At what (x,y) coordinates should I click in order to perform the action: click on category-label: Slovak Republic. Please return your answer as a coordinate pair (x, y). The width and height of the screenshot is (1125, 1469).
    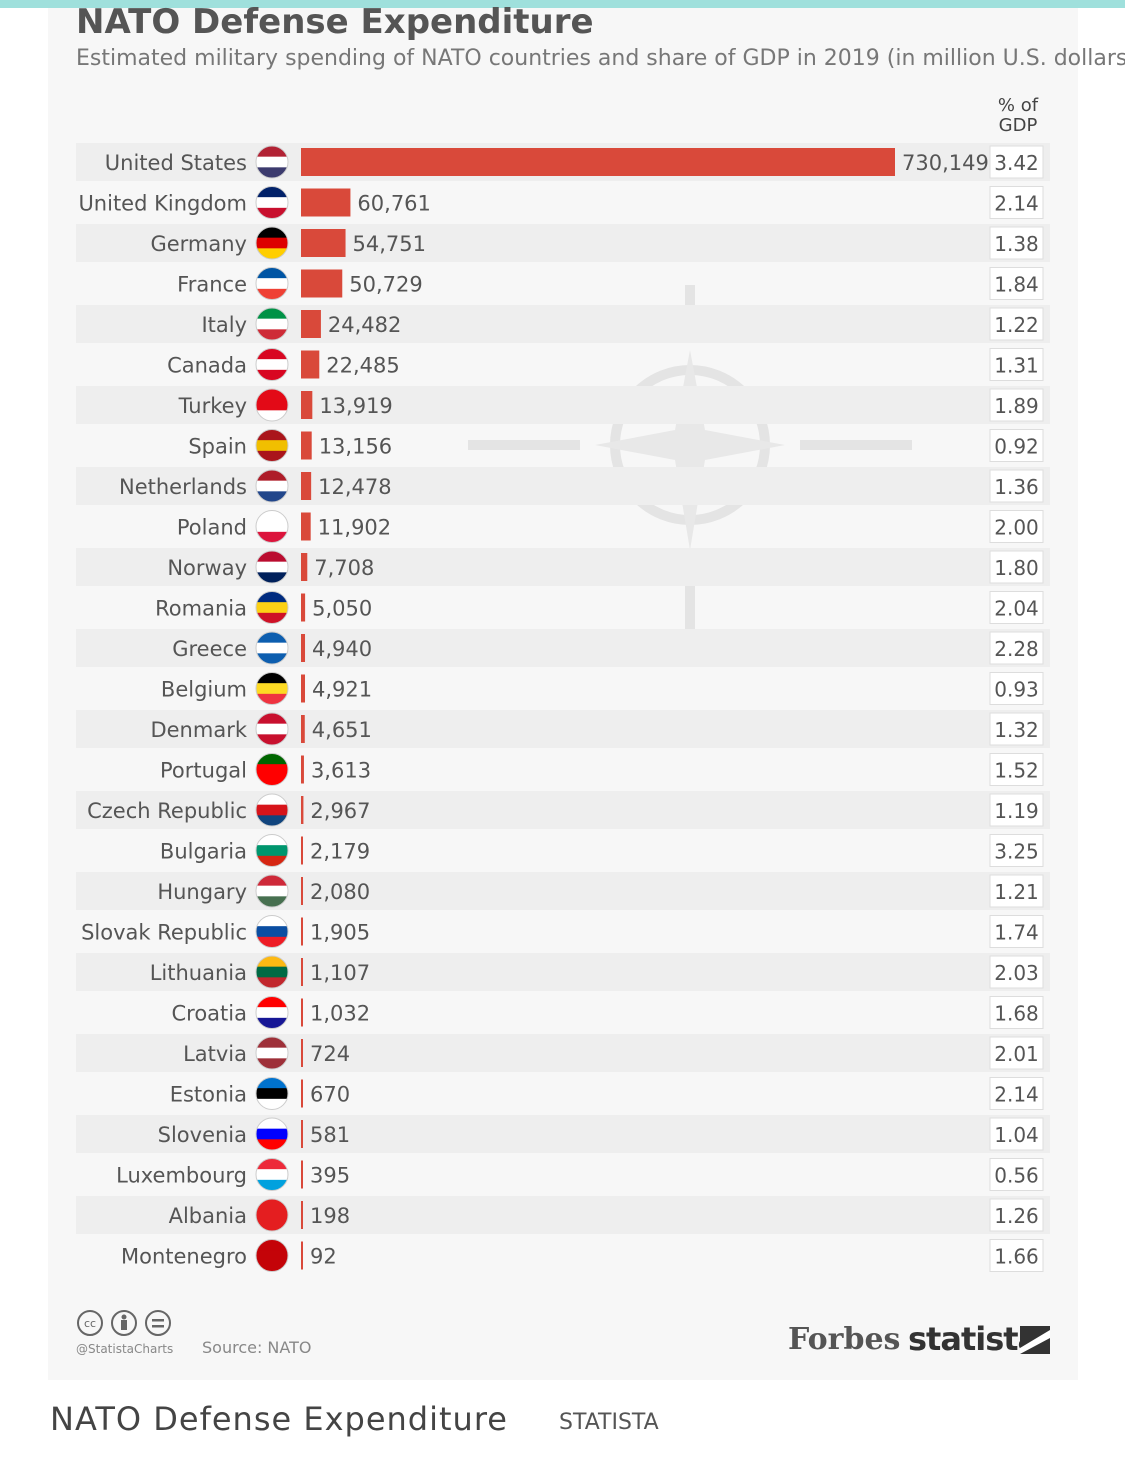
    Looking at the image, I should click on (164, 933).